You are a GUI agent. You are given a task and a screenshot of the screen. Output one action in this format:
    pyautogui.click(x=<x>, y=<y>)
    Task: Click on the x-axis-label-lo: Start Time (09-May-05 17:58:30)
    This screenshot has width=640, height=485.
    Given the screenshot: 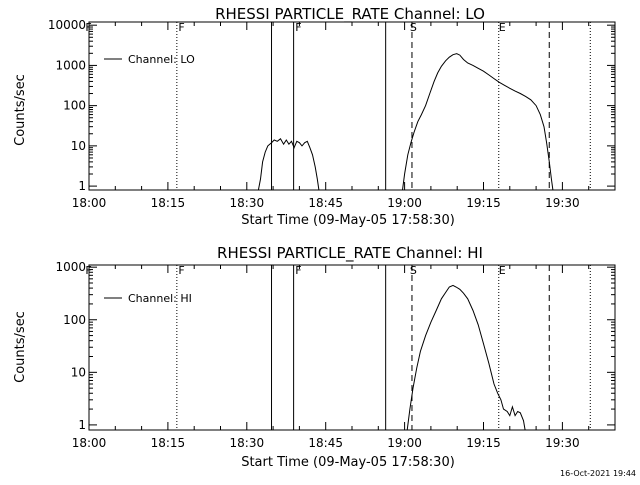 What is the action you would take?
    pyautogui.click(x=348, y=220)
    